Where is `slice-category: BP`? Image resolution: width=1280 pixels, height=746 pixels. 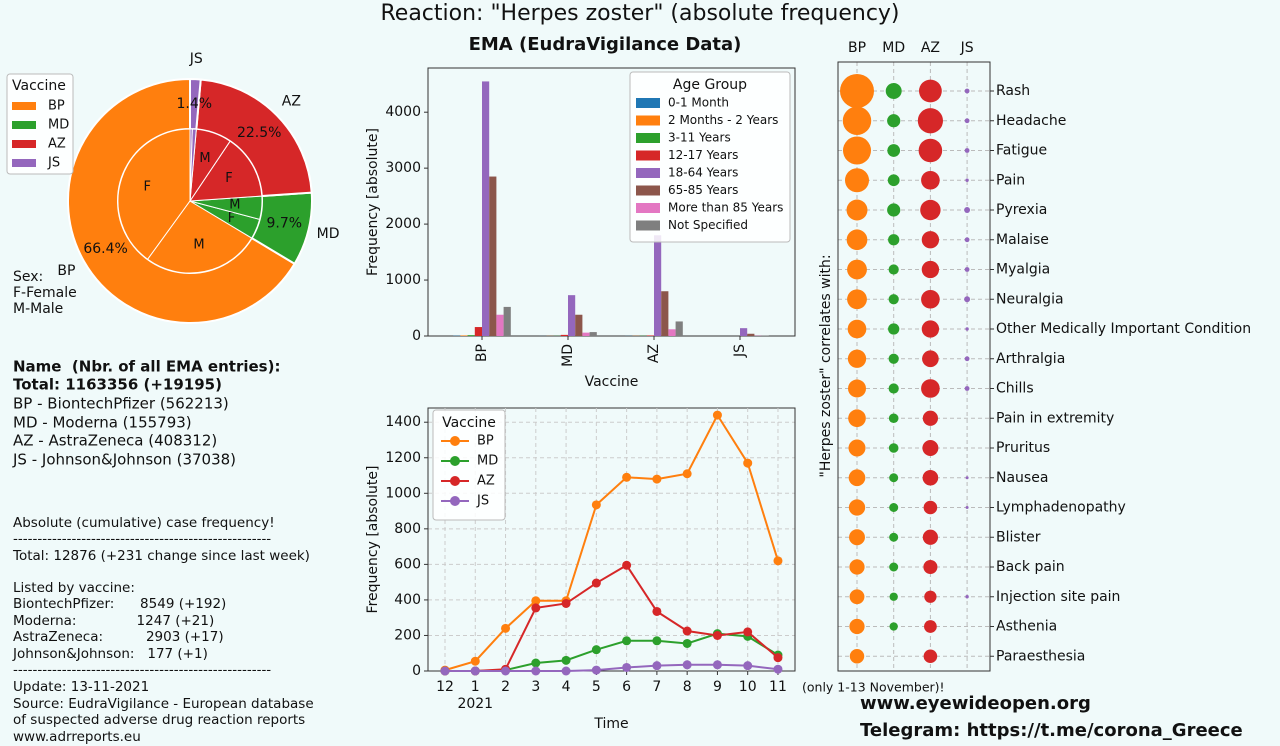
slice-category: BP is located at coordinates (66, 271).